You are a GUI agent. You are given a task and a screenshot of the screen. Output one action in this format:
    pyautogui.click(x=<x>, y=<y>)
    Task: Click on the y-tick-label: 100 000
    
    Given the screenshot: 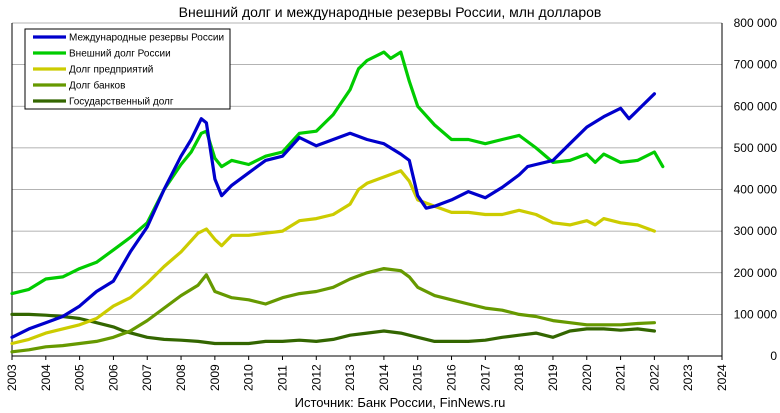 What is the action you would take?
    pyautogui.click(x=756, y=314)
    